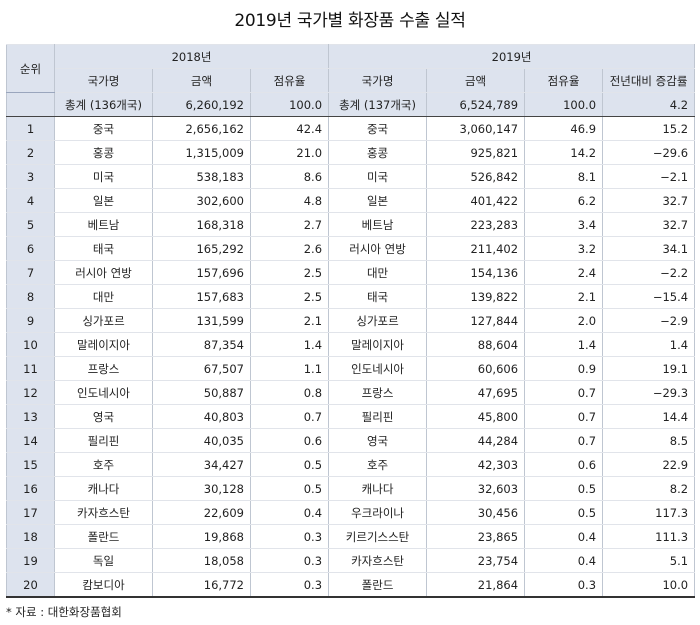  What do you see at coordinates (103, 80) in the screenshot?
I see `col-country-2018: 국가명` at bounding box center [103, 80].